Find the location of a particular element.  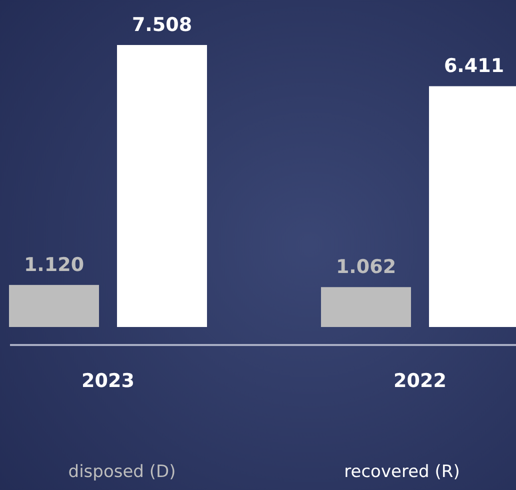

data-label: 1.062 is located at coordinates (366, 267).